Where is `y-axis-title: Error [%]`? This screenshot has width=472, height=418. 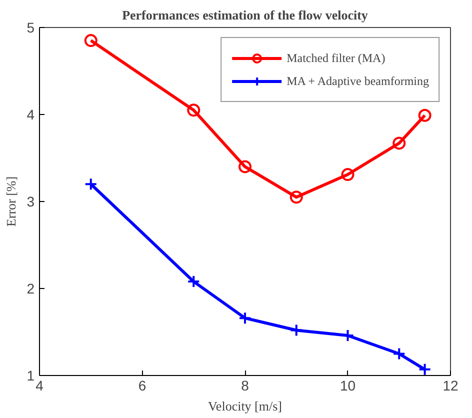
y-axis-title: Error [%] is located at coordinates (11, 201).